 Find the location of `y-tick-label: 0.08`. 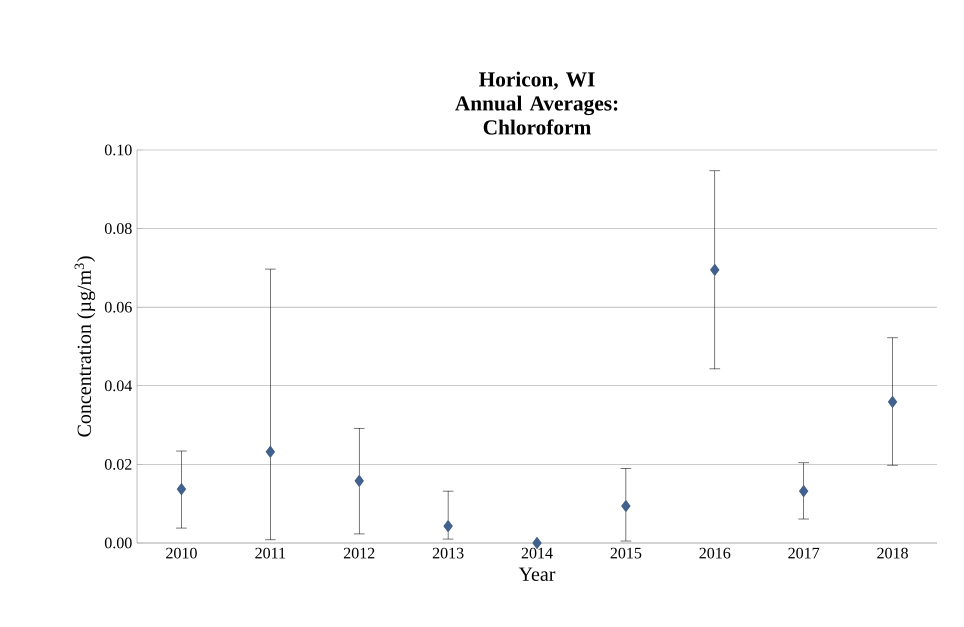

y-tick-label: 0.08 is located at coordinates (118, 228).